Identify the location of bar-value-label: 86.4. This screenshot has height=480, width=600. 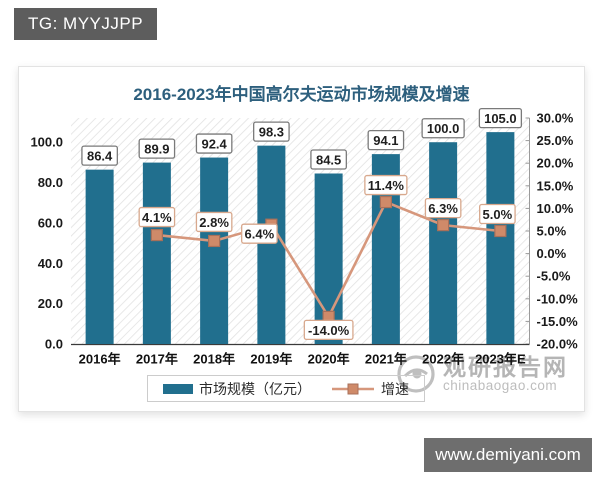
(100, 156).